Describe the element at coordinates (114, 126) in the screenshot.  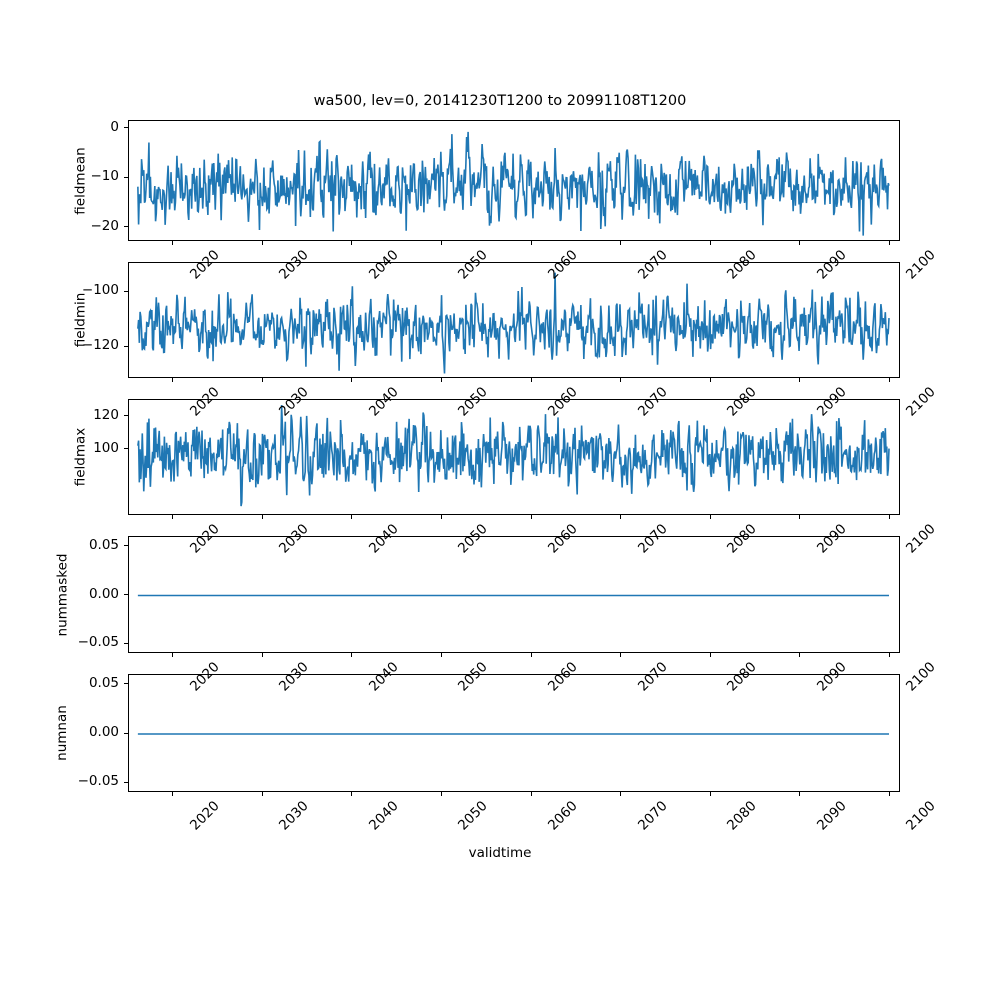
I see `y-tick-label: 0` at that location.